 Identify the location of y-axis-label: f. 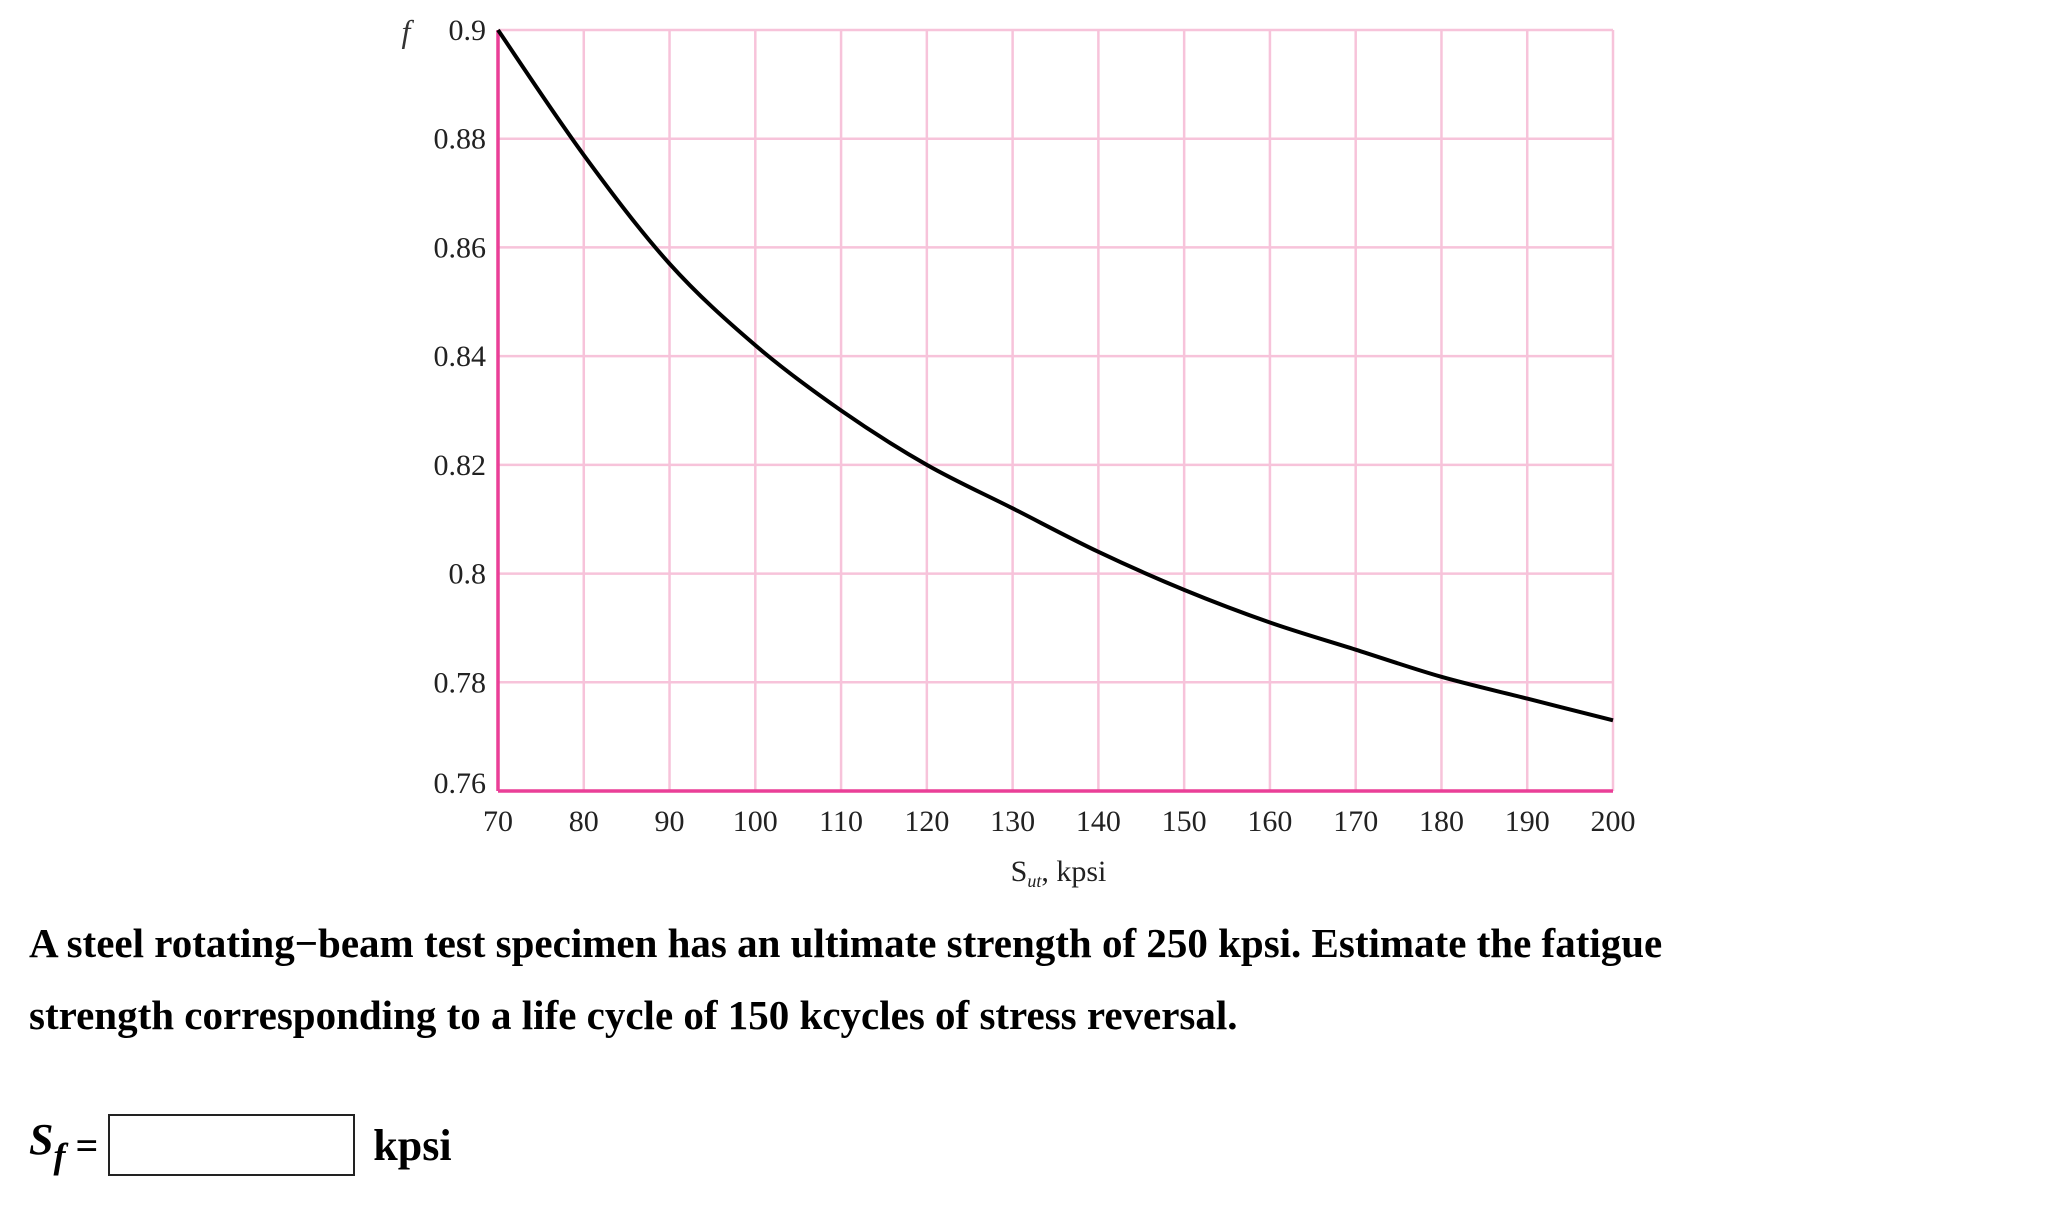
(408, 31).